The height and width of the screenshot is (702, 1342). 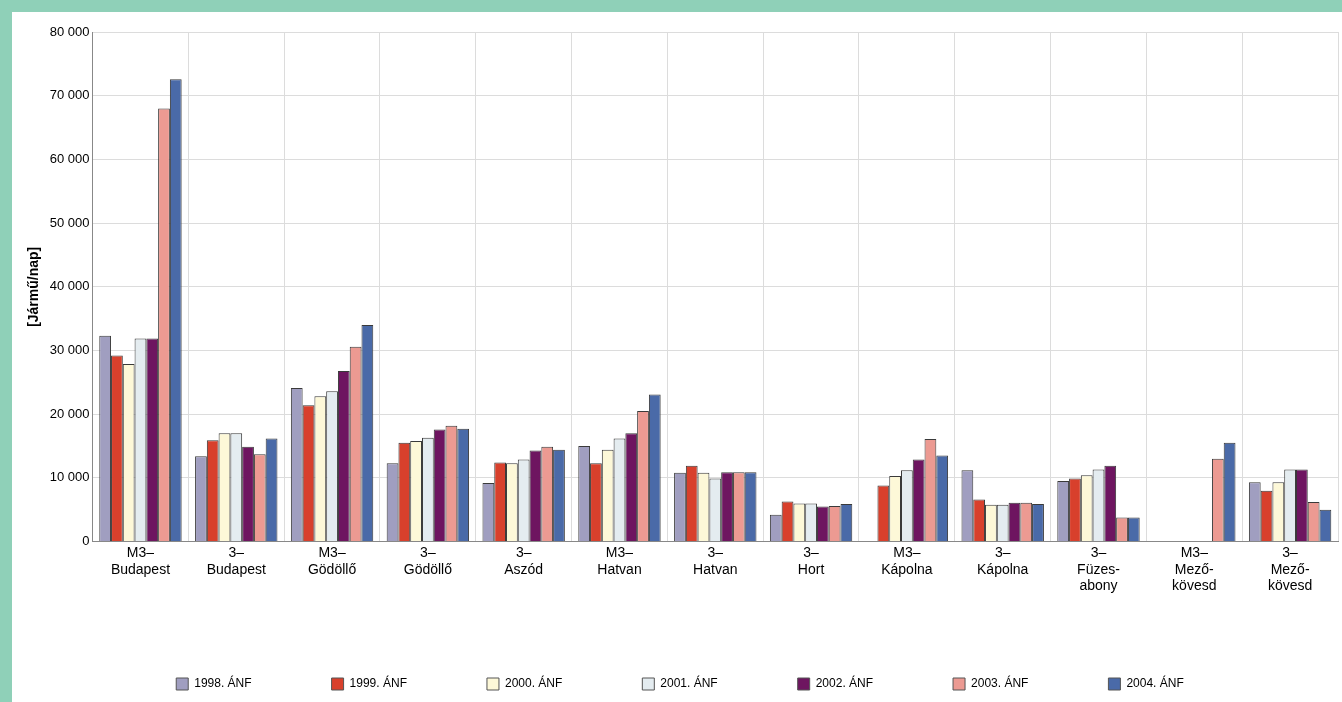 What do you see at coordinates (69, 286) in the screenshot?
I see `y-tick-label: 40 000` at bounding box center [69, 286].